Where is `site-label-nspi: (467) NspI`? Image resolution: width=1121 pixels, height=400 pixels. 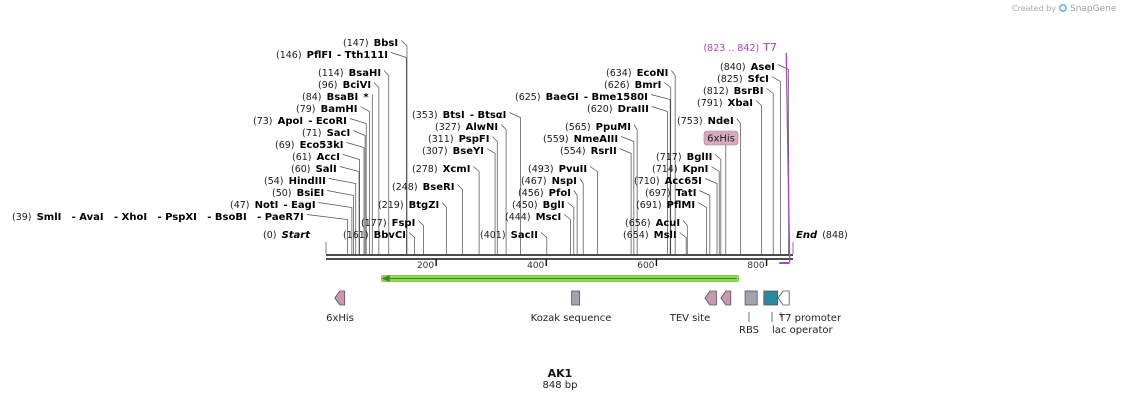
site-label-nspi: (467) NspI is located at coordinates (549, 178).